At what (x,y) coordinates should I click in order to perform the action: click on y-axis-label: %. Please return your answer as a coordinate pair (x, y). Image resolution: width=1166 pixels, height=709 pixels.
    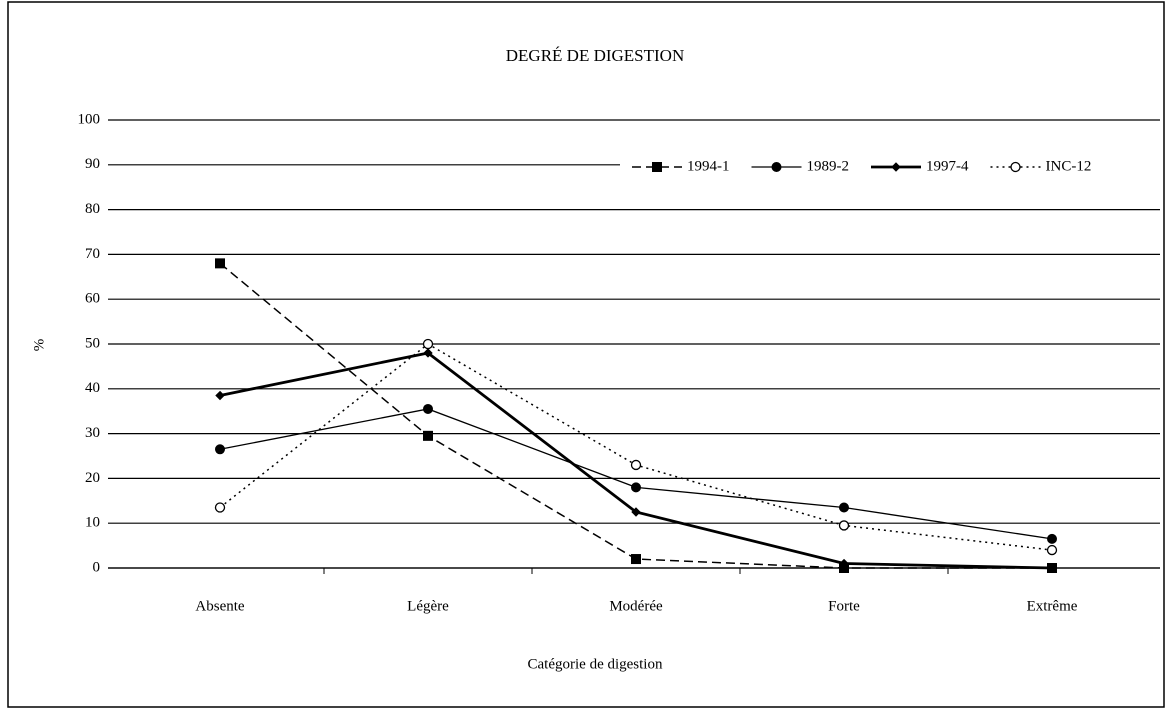
    Looking at the image, I should click on (39, 345).